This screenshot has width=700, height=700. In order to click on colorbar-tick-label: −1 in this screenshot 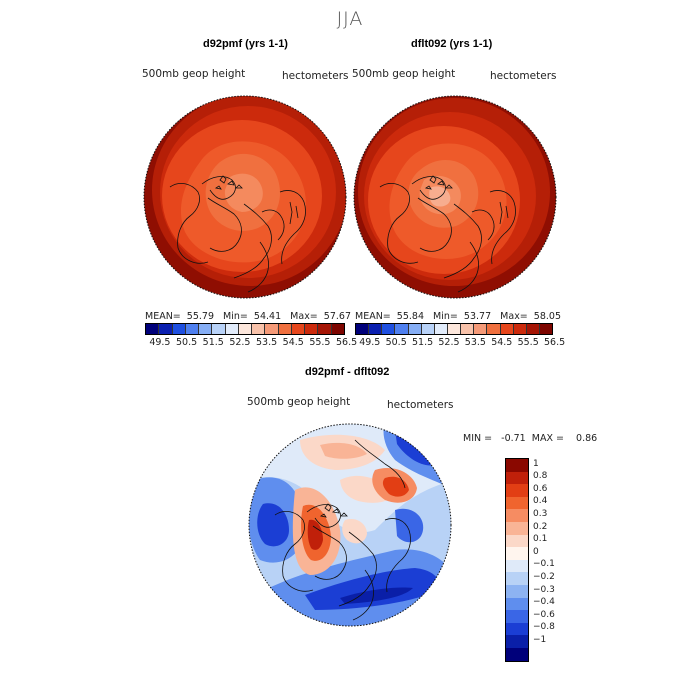, I will do `click(540, 640)`.